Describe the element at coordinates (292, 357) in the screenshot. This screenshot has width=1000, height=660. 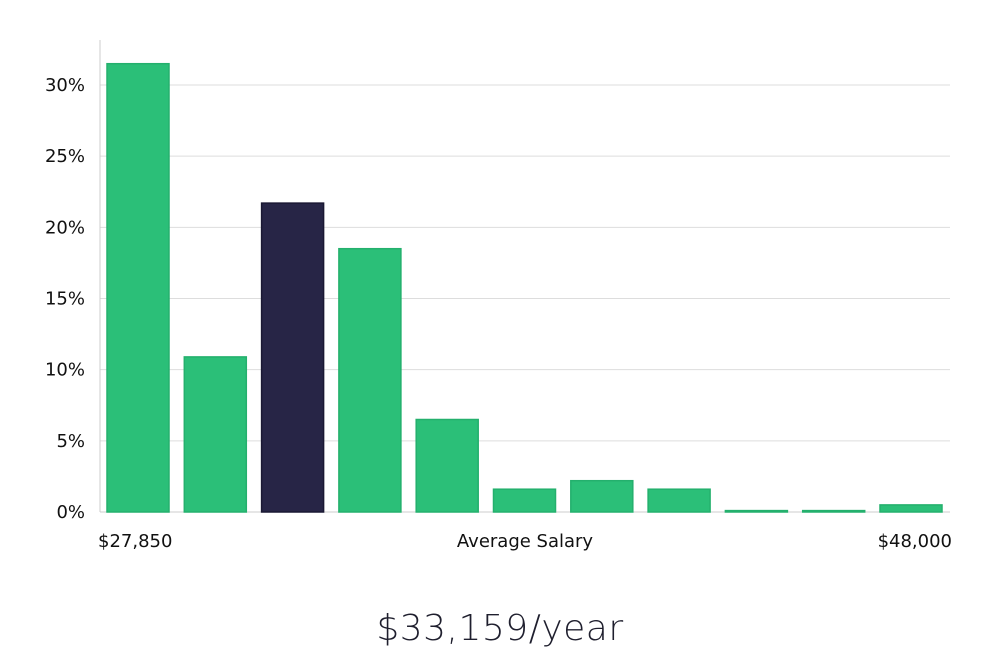
I see `bar-highlighted` at that location.